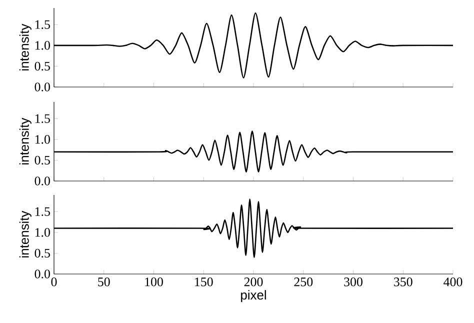 The image size is (474, 323). What do you see at coordinates (104, 282) in the screenshot?
I see `x-tick-label: 50` at bounding box center [104, 282].